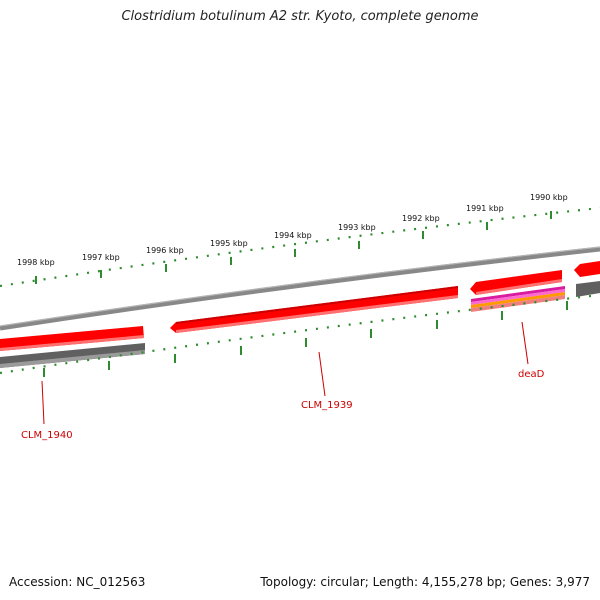 This screenshot has width=600, height=600. I want to click on accession-text: Accession: NC_012563, so click(77, 582).